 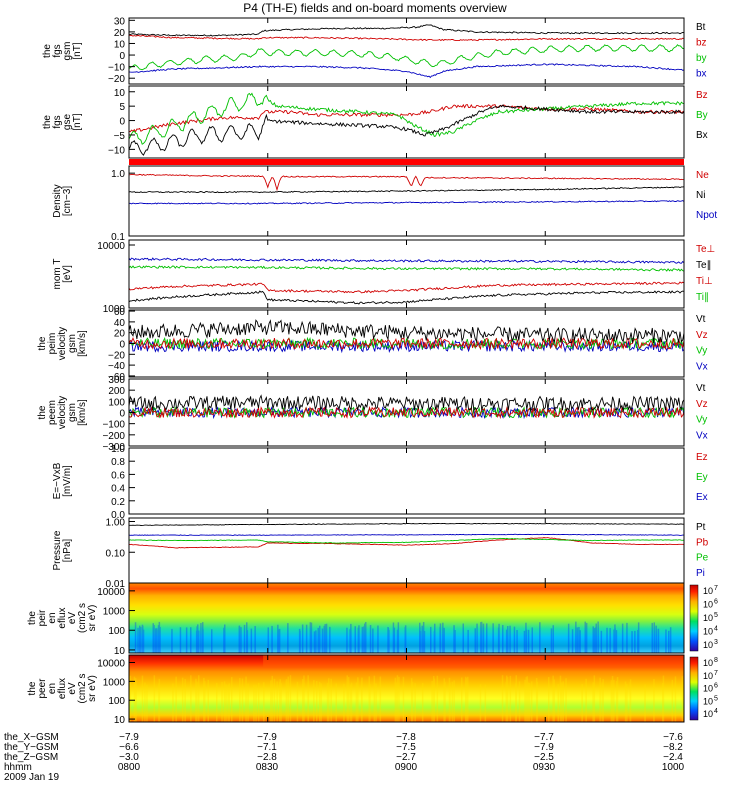 What do you see at coordinates (118, 475) in the screenshot?
I see `y-tick-label: 0.6` at bounding box center [118, 475].